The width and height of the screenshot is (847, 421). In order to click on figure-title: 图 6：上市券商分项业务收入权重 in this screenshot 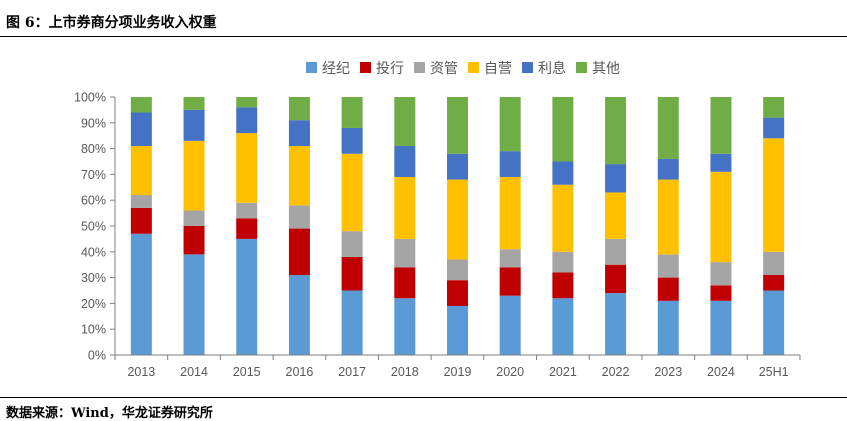, I will do `click(111, 23)`.